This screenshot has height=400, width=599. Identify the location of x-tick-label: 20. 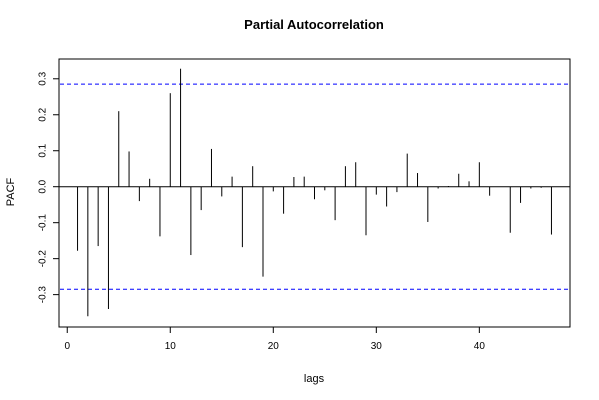
(274, 346).